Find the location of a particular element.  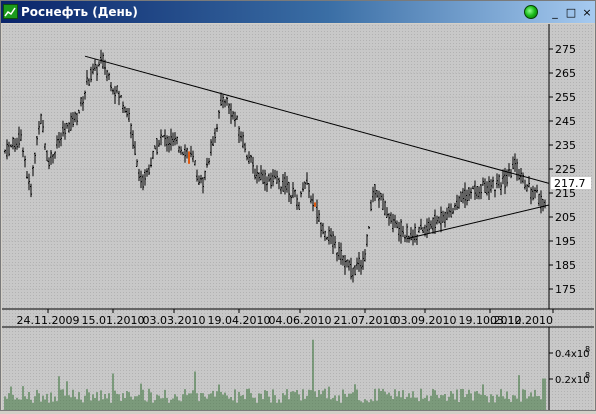

volume-tick-label: 0.4x10 is located at coordinates (572, 354).